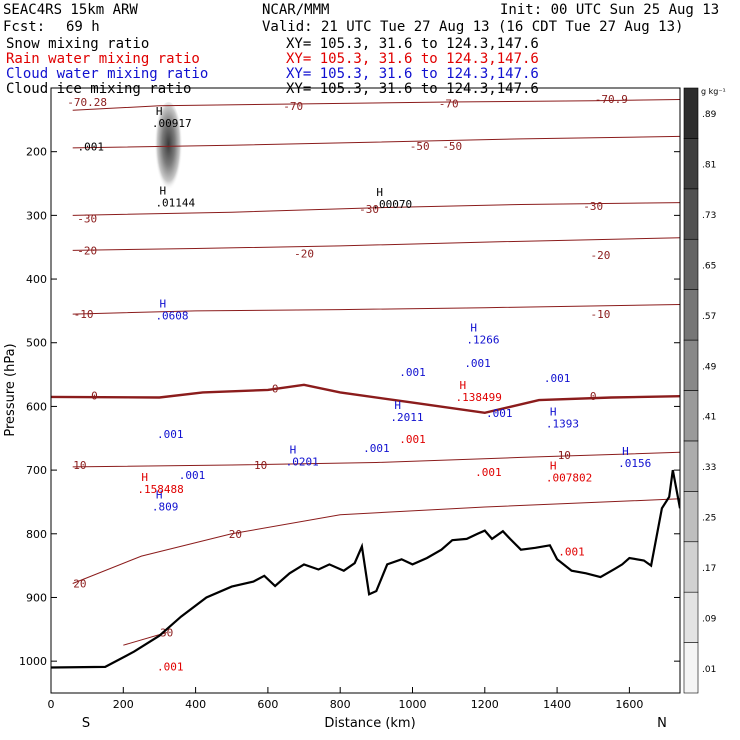 The height and width of the screenshot is (740, 740). Describe the element at coordinates (709, 216) in the screenshot. I see `colorbar-level-label: .73` at that location.